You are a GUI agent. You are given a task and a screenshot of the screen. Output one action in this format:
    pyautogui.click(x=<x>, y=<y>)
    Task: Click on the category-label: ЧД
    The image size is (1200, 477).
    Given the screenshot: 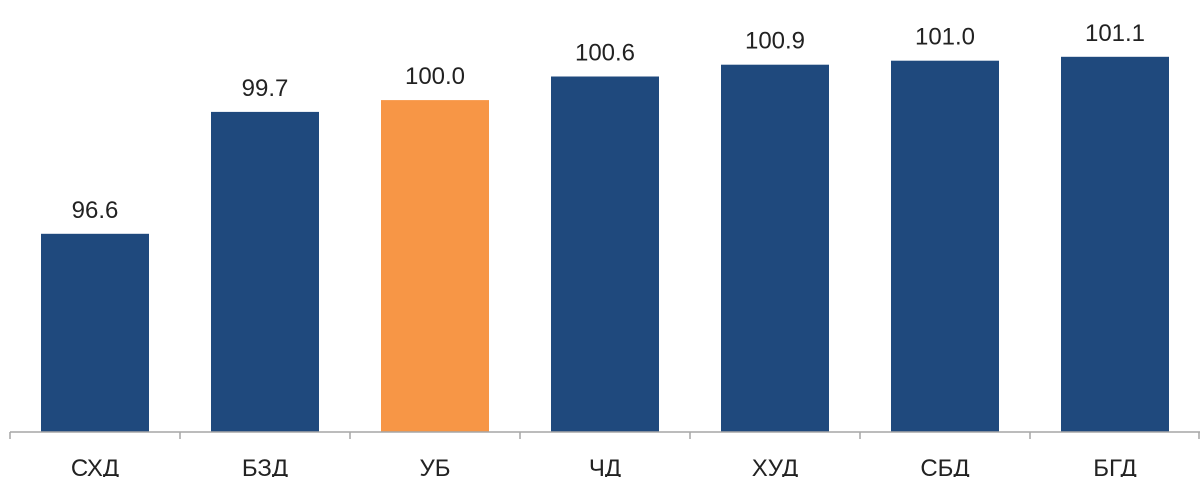 What is the action you would take?
    pyautogui.click(x=605, y=466)
    